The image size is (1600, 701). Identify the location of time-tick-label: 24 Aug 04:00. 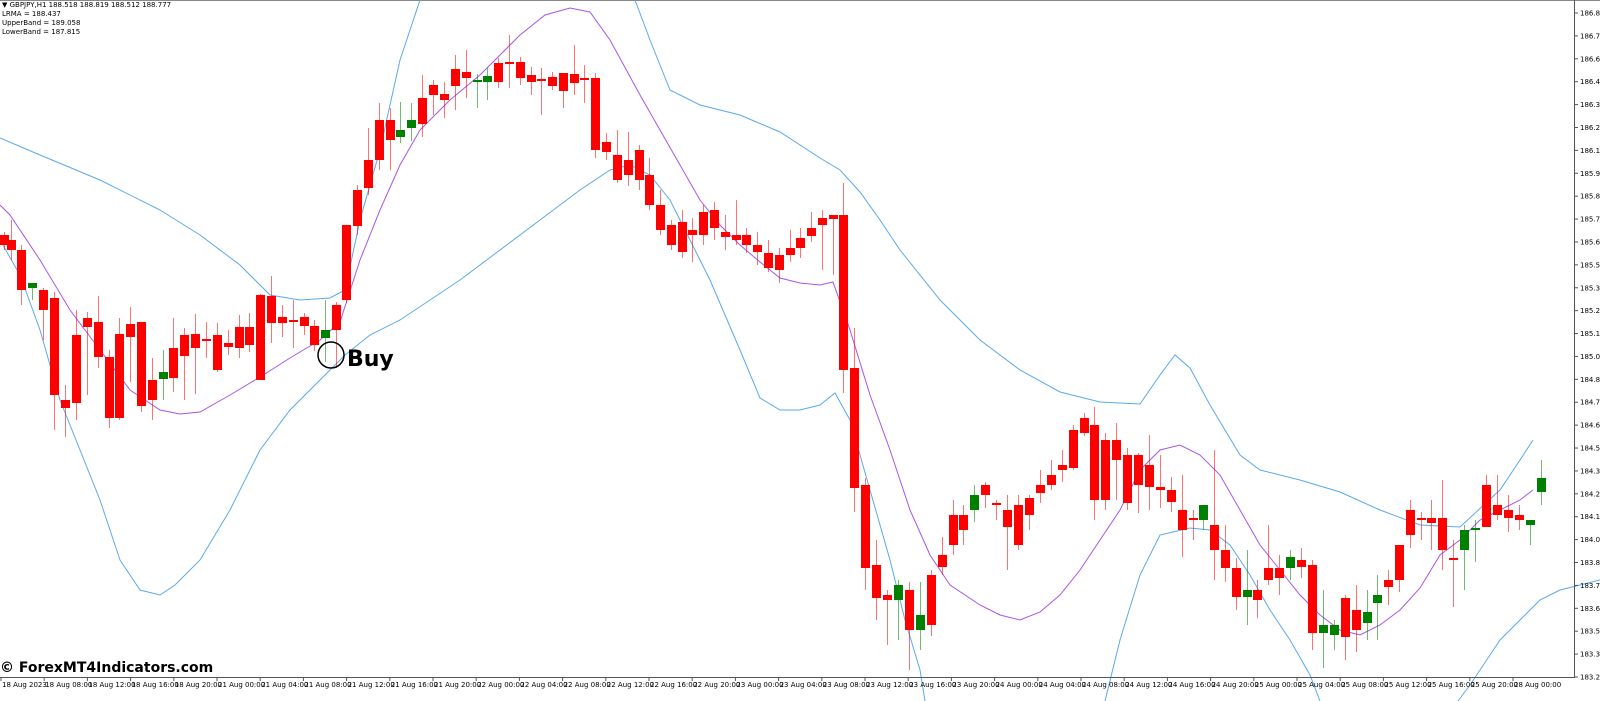
(1062, 685).